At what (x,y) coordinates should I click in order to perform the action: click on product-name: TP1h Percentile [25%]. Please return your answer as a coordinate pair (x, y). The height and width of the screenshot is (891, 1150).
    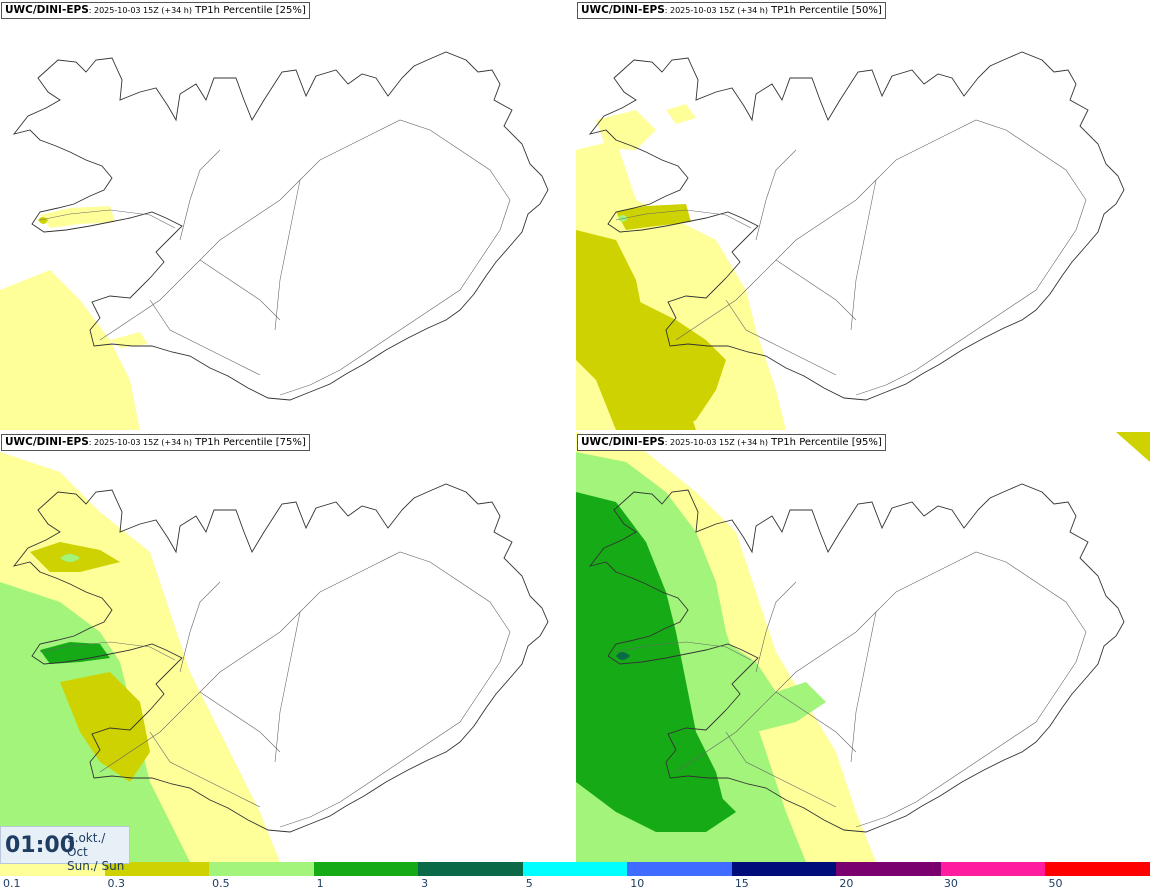
    Looking at the image, I should click on (250, 10).